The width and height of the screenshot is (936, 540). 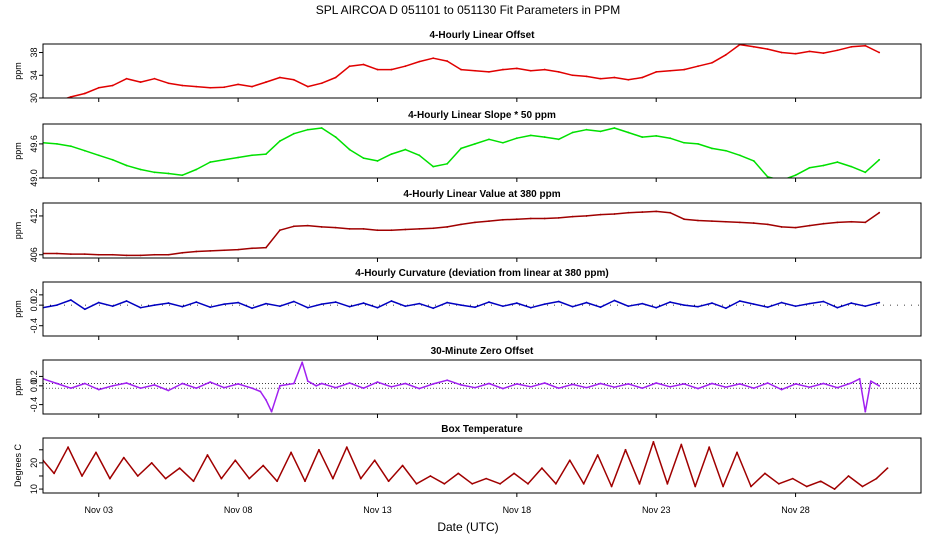 What do you see at coordinates (34, 178) in the screenshot?
I see `y-tick-label: 49.0` at bounding box center [34, 178].